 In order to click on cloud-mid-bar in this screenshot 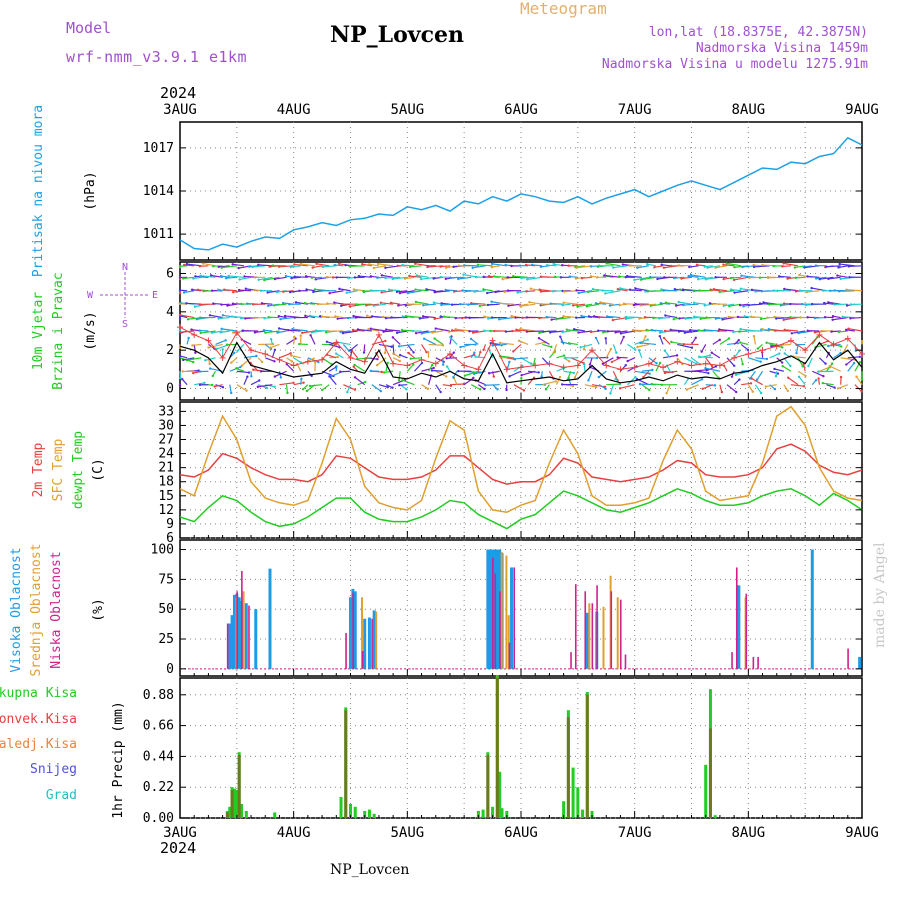, I will do `click(361, 633)`.